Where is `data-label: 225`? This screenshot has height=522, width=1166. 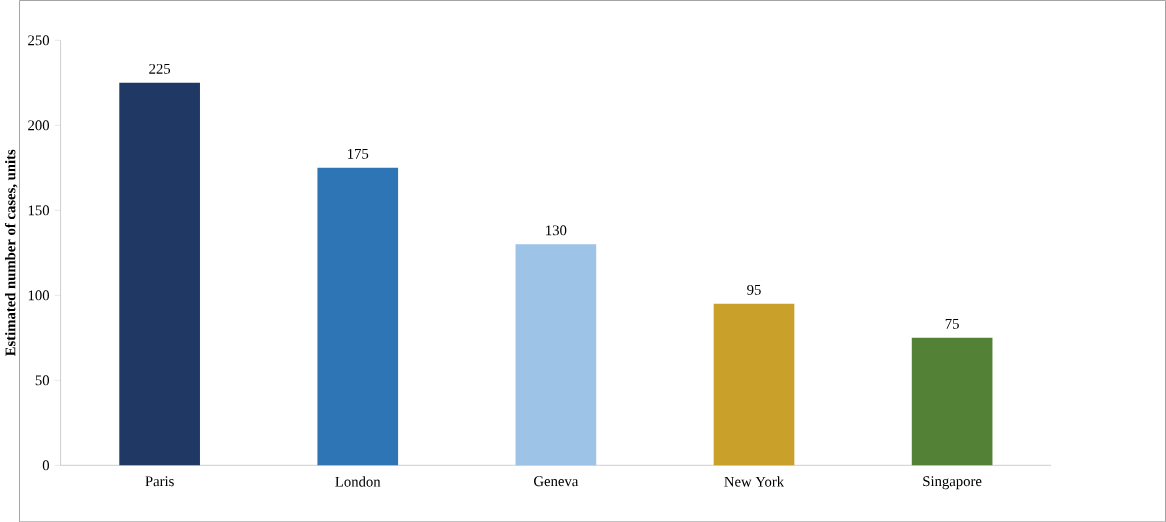 data-label: 225 is located at coordinates (160, 68).